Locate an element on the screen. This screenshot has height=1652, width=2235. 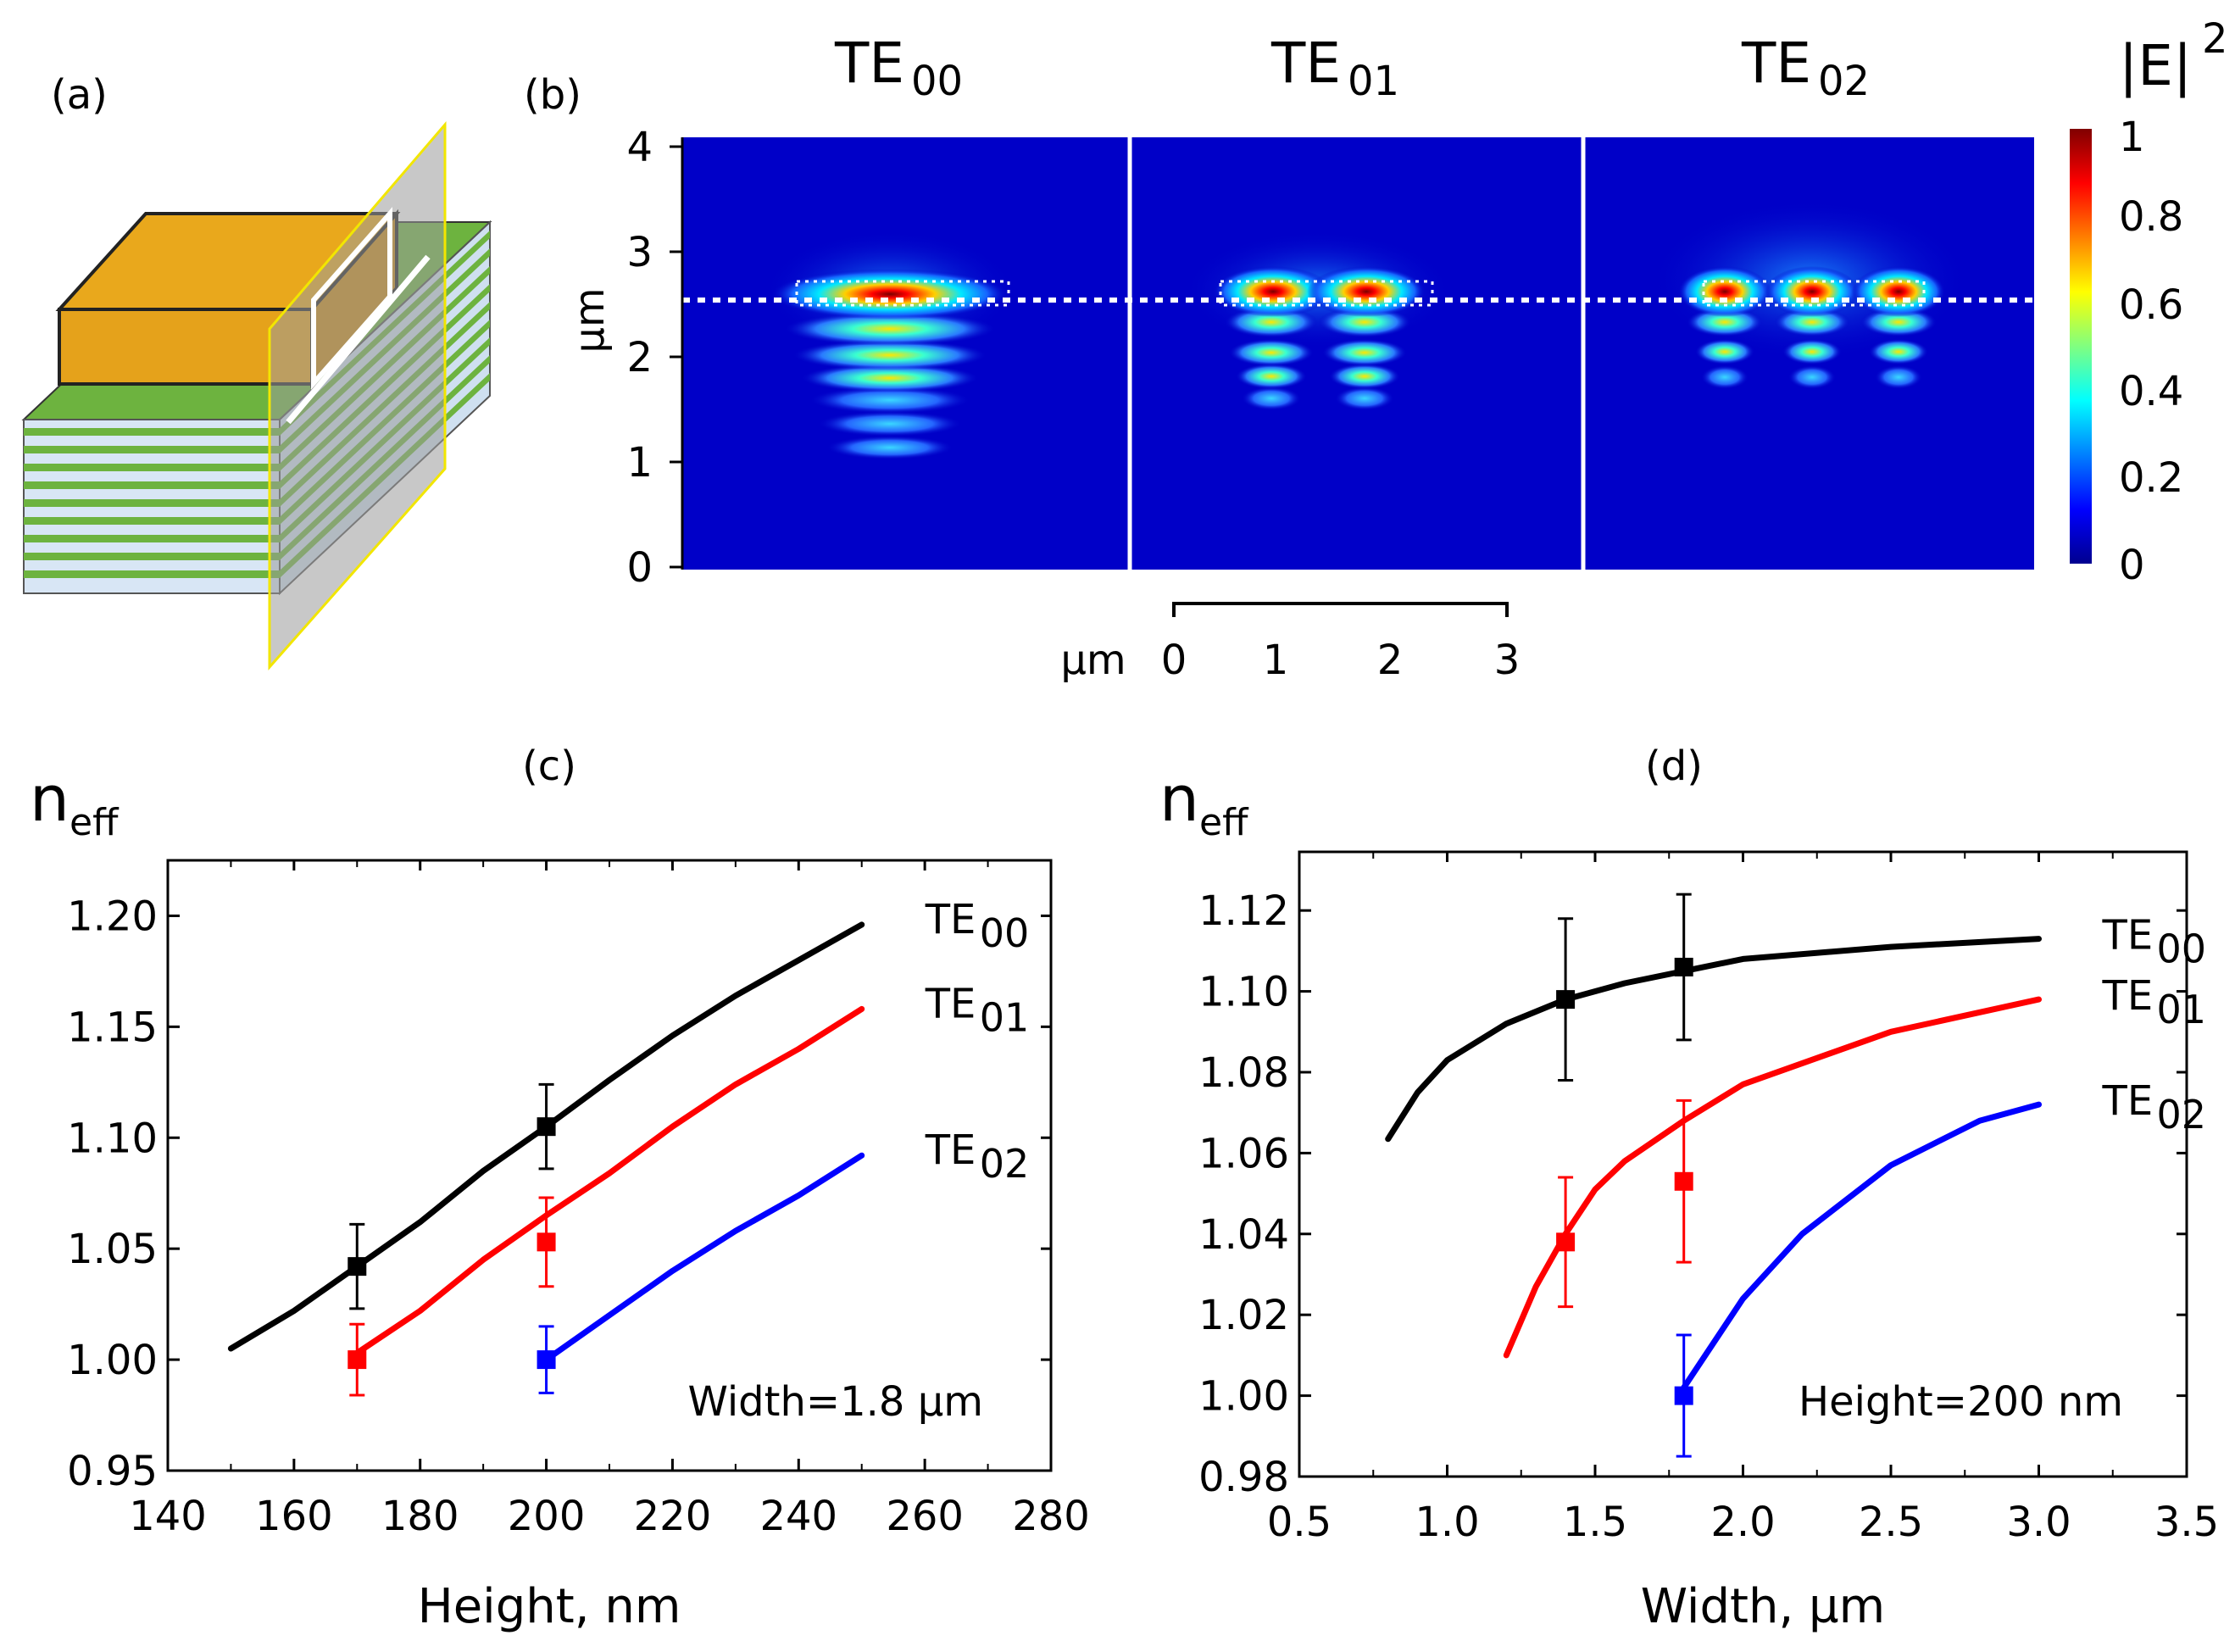
colorbar: 0 0.2 0.4 0.6 0.8 1 |E| 2 is located at coordinates (2149, 302).